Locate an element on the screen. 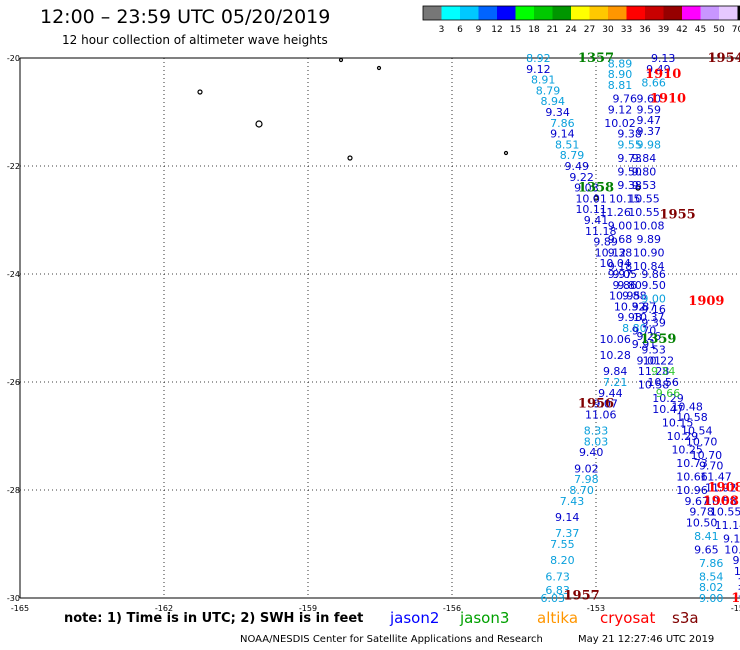 This screenshot has height=650, width=740. wave-height-label: 6.83 is located at coordinates (557, 590).